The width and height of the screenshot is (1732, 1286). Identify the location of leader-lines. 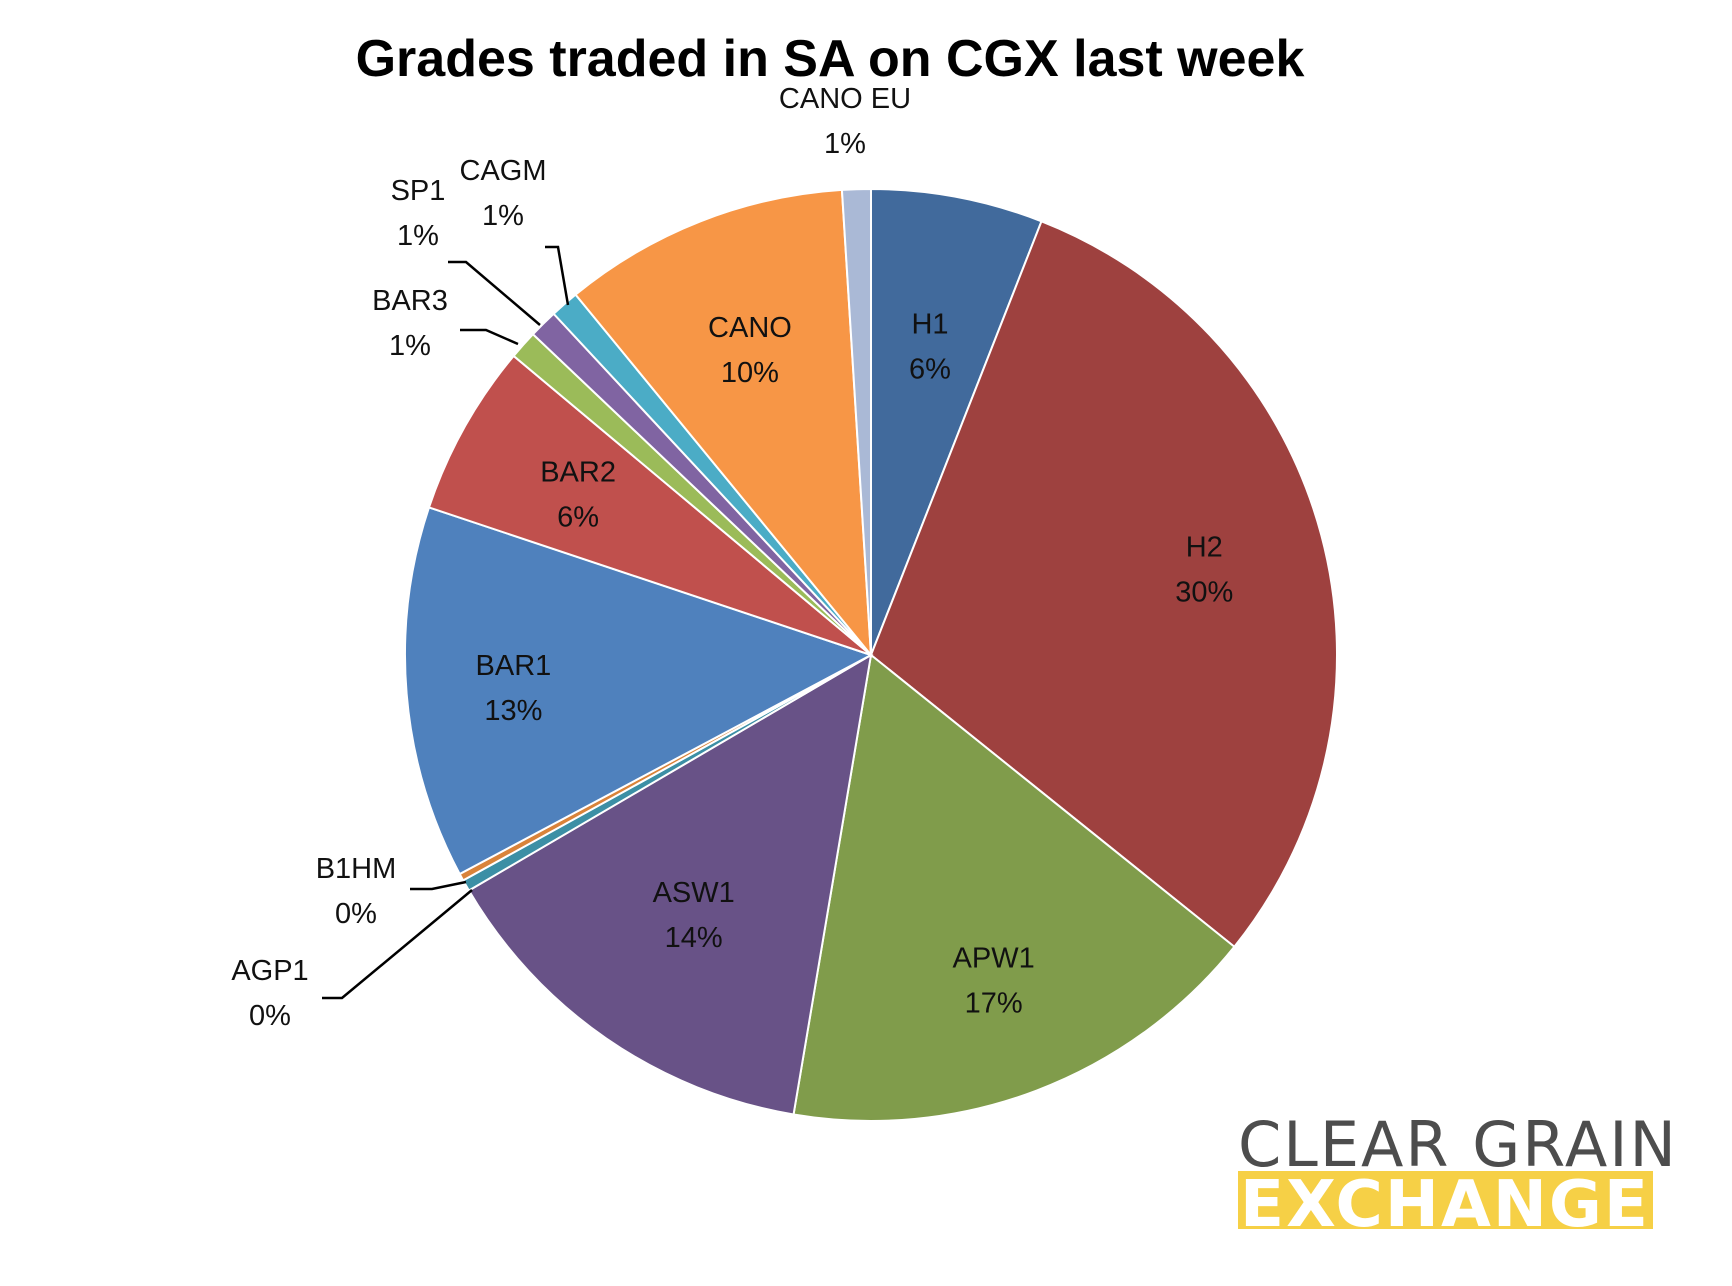
(446, 622).